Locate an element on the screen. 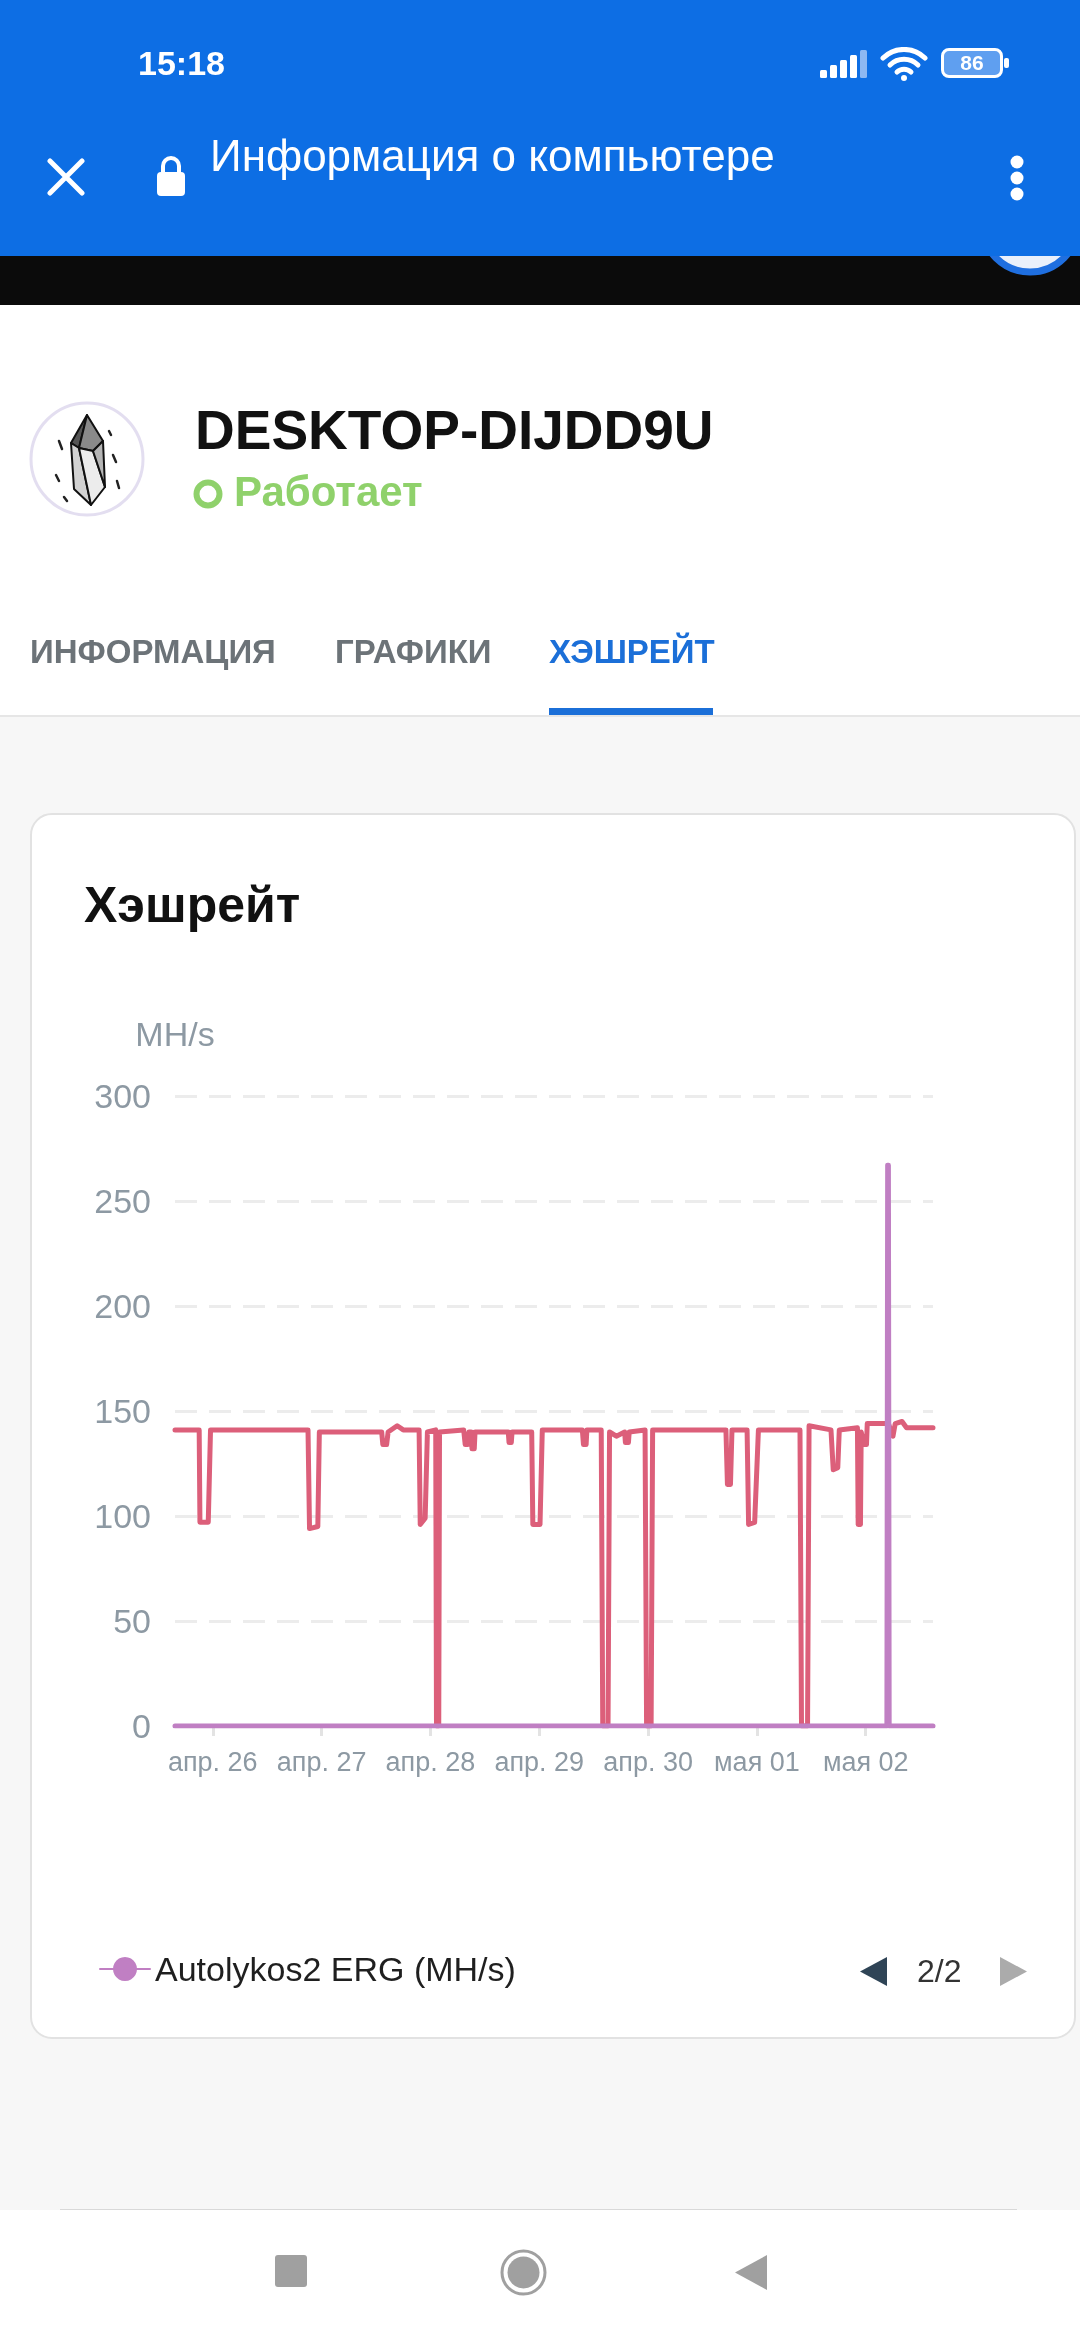 The width and height of the screenshot is (1080, 2340). x-tick-label: апр. 27 is located at coordinates (321, 1761).